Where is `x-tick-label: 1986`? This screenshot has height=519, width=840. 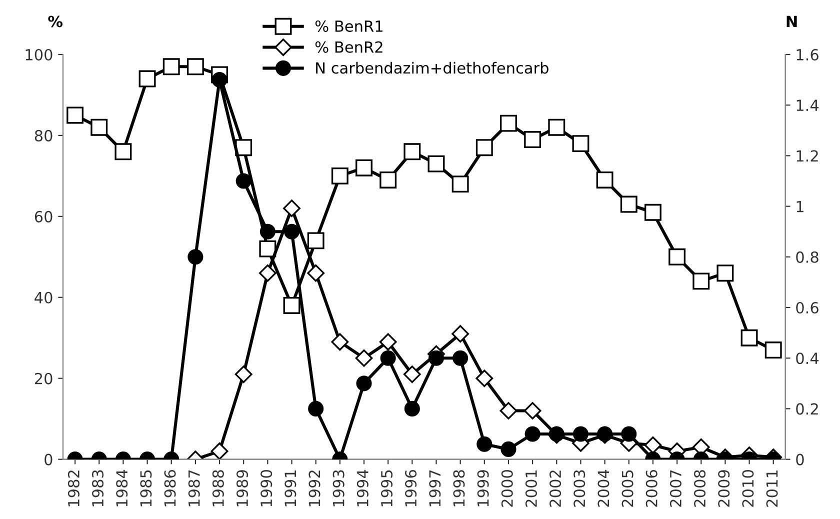 x-tick-label: 1986 is located at coordinates (170, 488).